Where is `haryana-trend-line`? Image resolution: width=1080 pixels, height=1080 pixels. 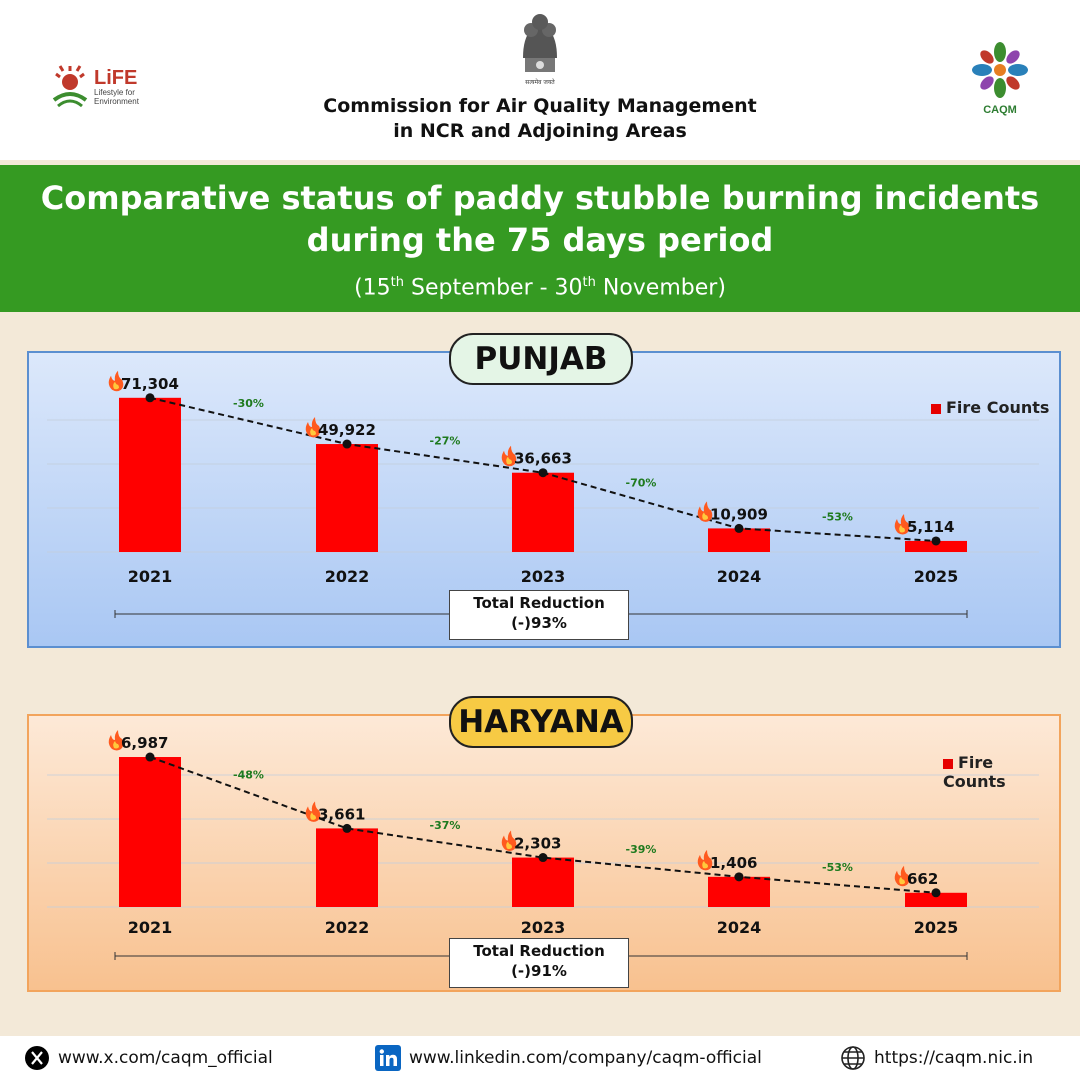 haryana-trend-line is located at coordinates (543, 825).